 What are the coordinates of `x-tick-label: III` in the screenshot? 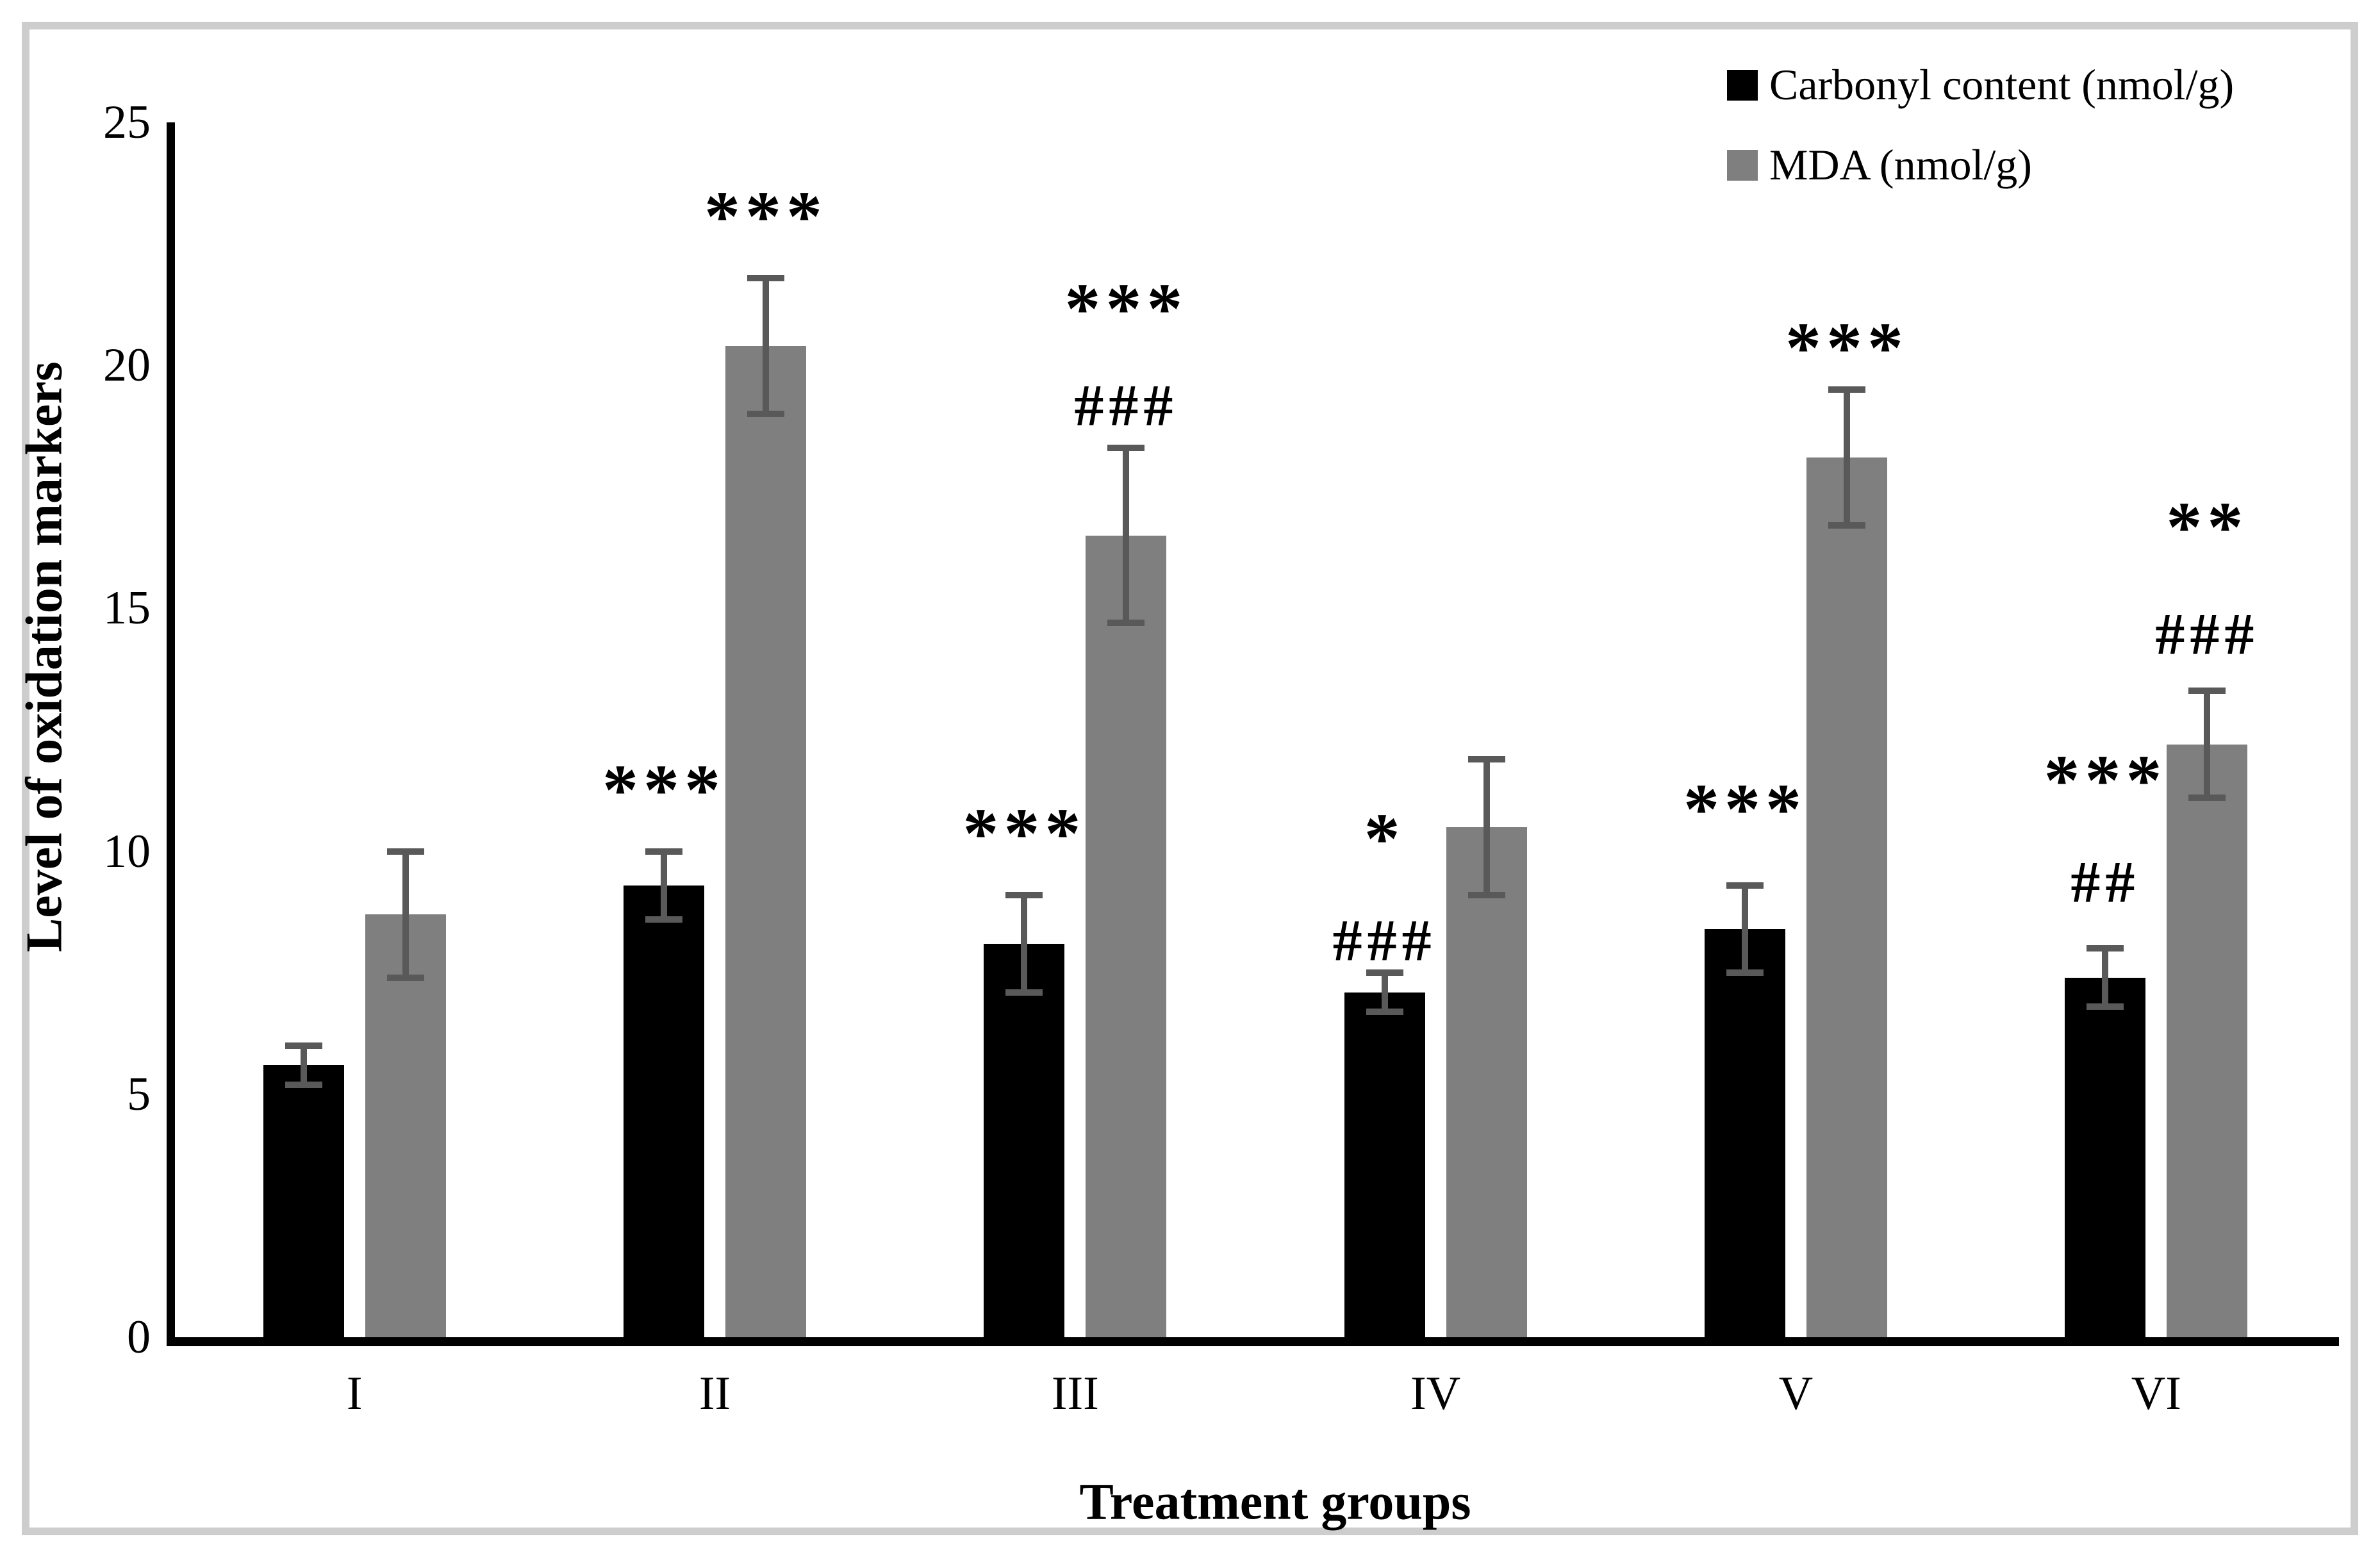 It's located at (1075, 1393).